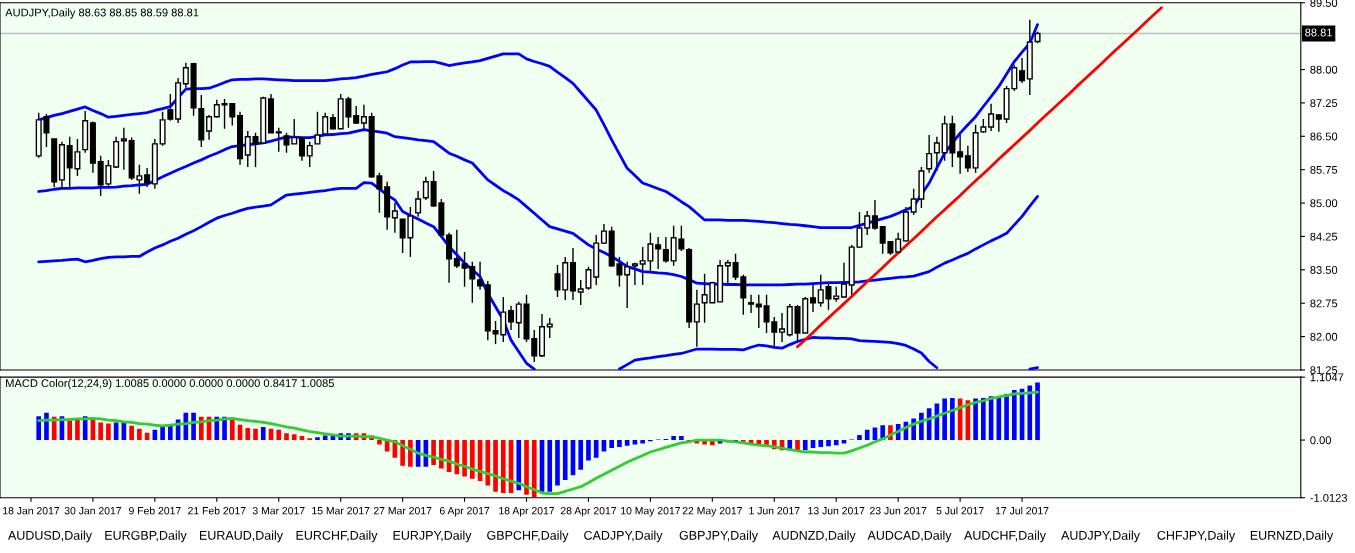 This screenshot has width=1355, height=553. What do you see at coordinates (402, 511) in the screenshot?
I see `x-tick-label: 27 Mar 2017` at bounding box center [402, 511].